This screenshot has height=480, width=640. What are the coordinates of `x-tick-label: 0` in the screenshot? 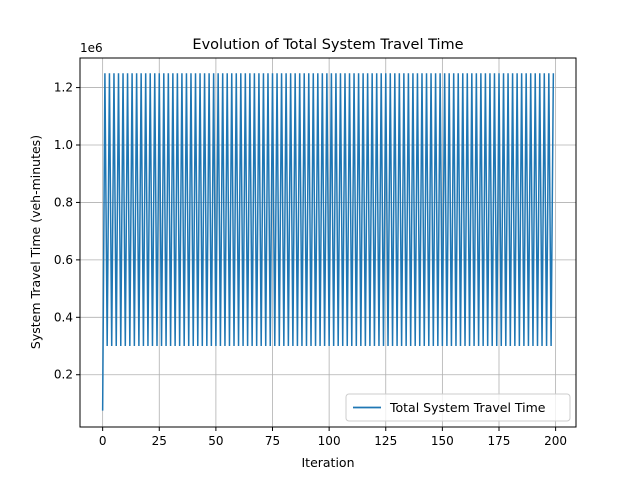 It's located at (103, 441).